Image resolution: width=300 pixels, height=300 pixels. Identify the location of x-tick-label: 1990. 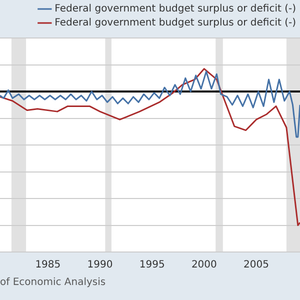
(100, 265).